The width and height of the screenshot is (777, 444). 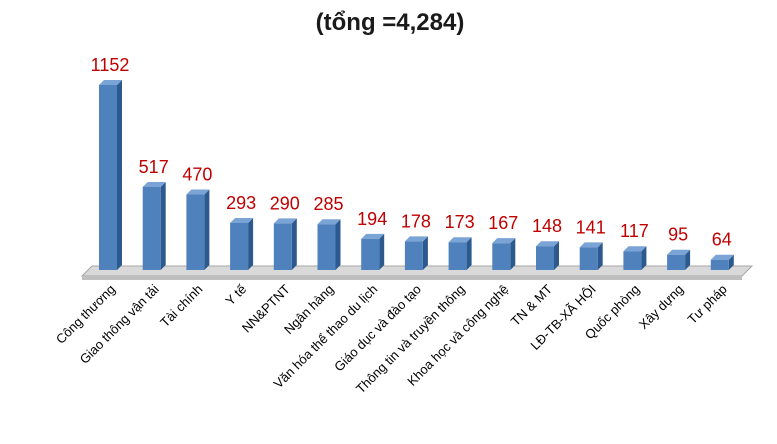 I want to click on value-label: 95, so click(x=678, y=235).